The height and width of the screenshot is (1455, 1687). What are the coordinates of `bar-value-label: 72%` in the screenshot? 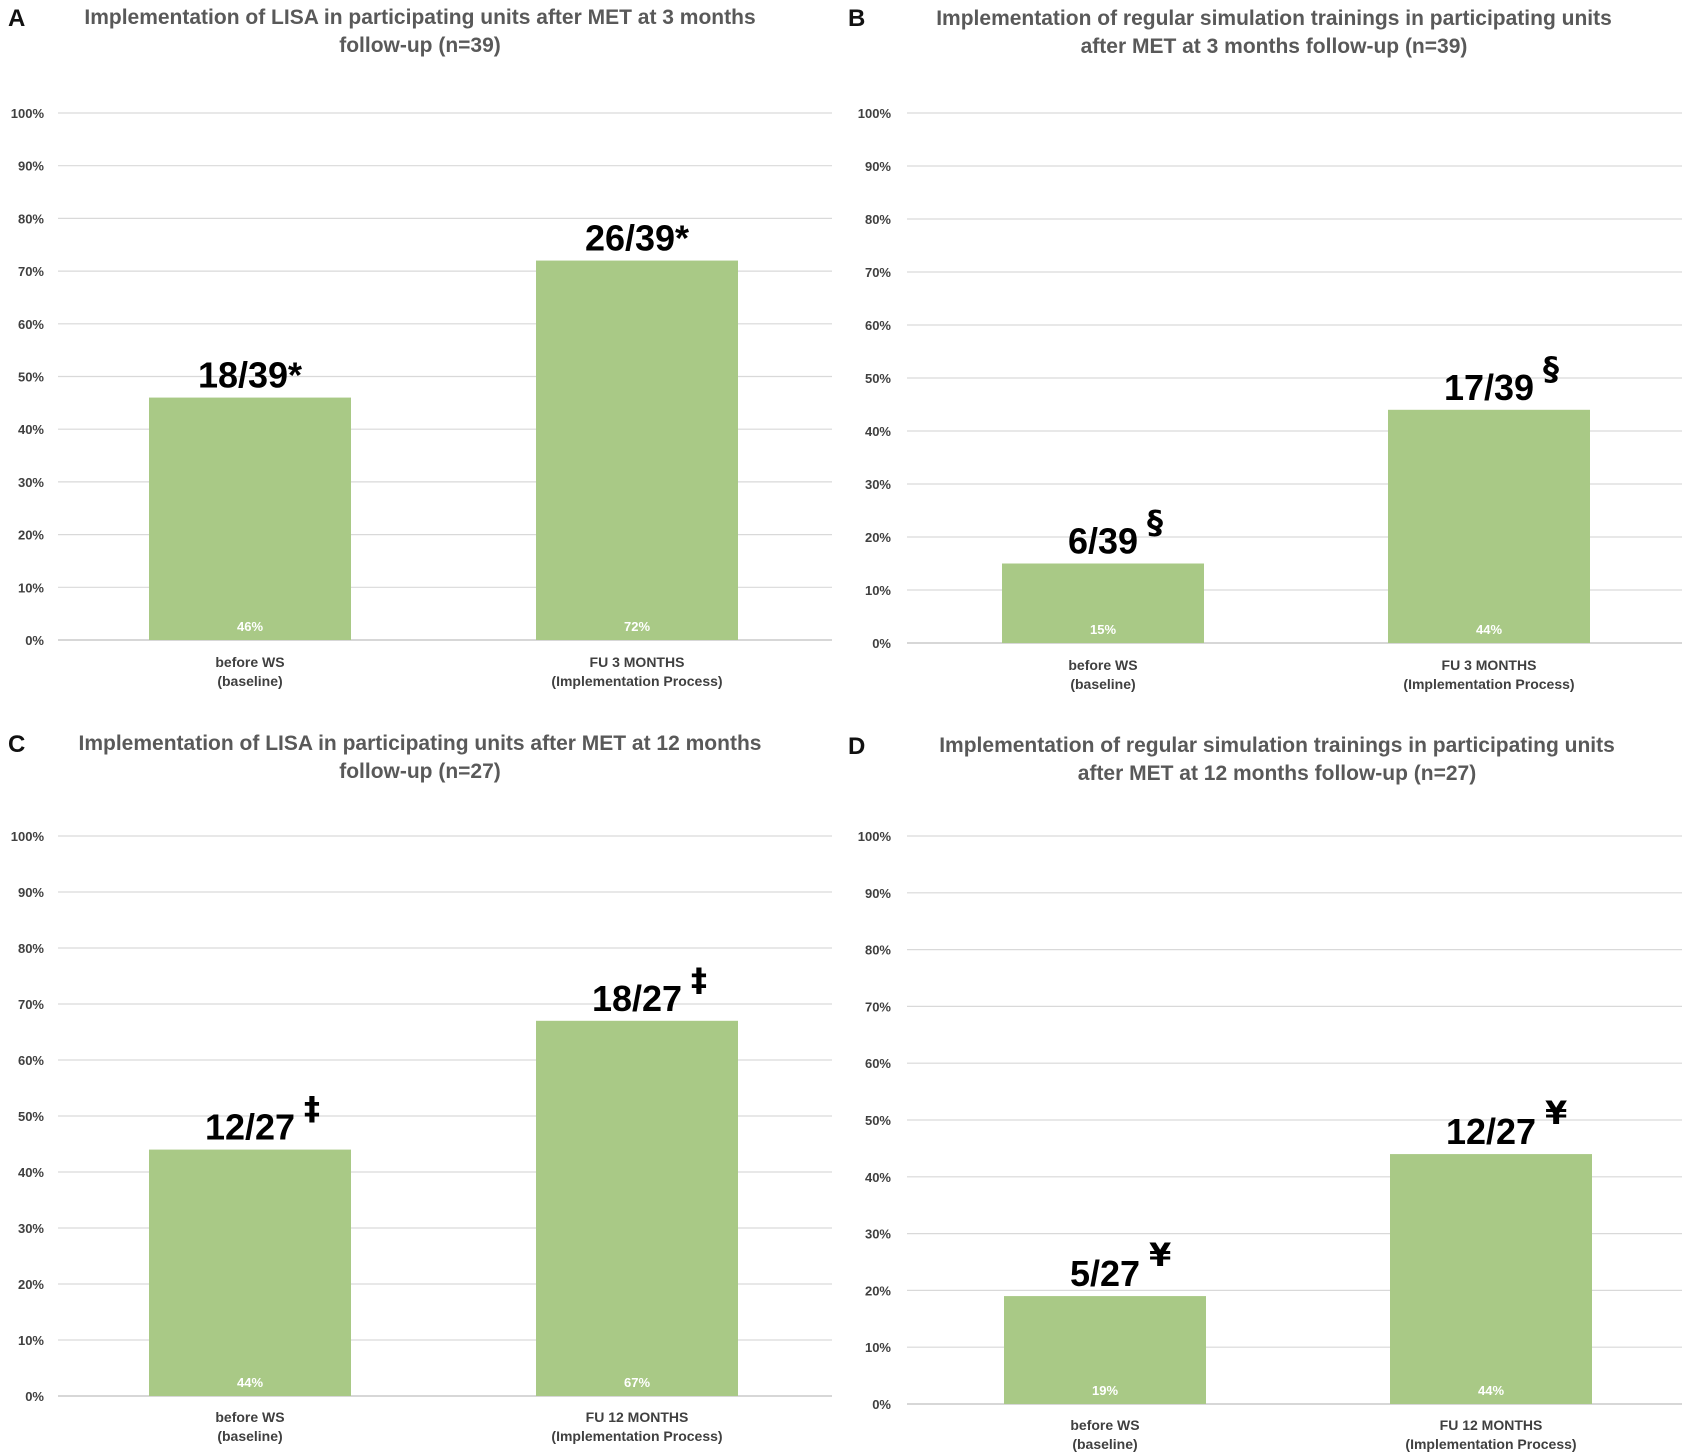 It's located at (637, 626).